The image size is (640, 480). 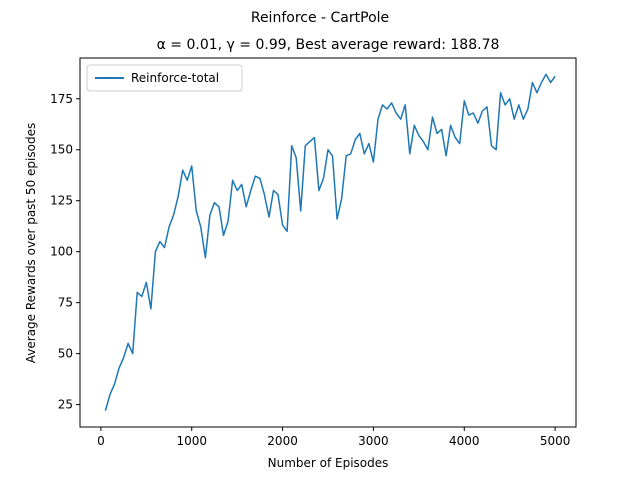 I want to click on y-tick-label: 125, so click(x=61, y=201).